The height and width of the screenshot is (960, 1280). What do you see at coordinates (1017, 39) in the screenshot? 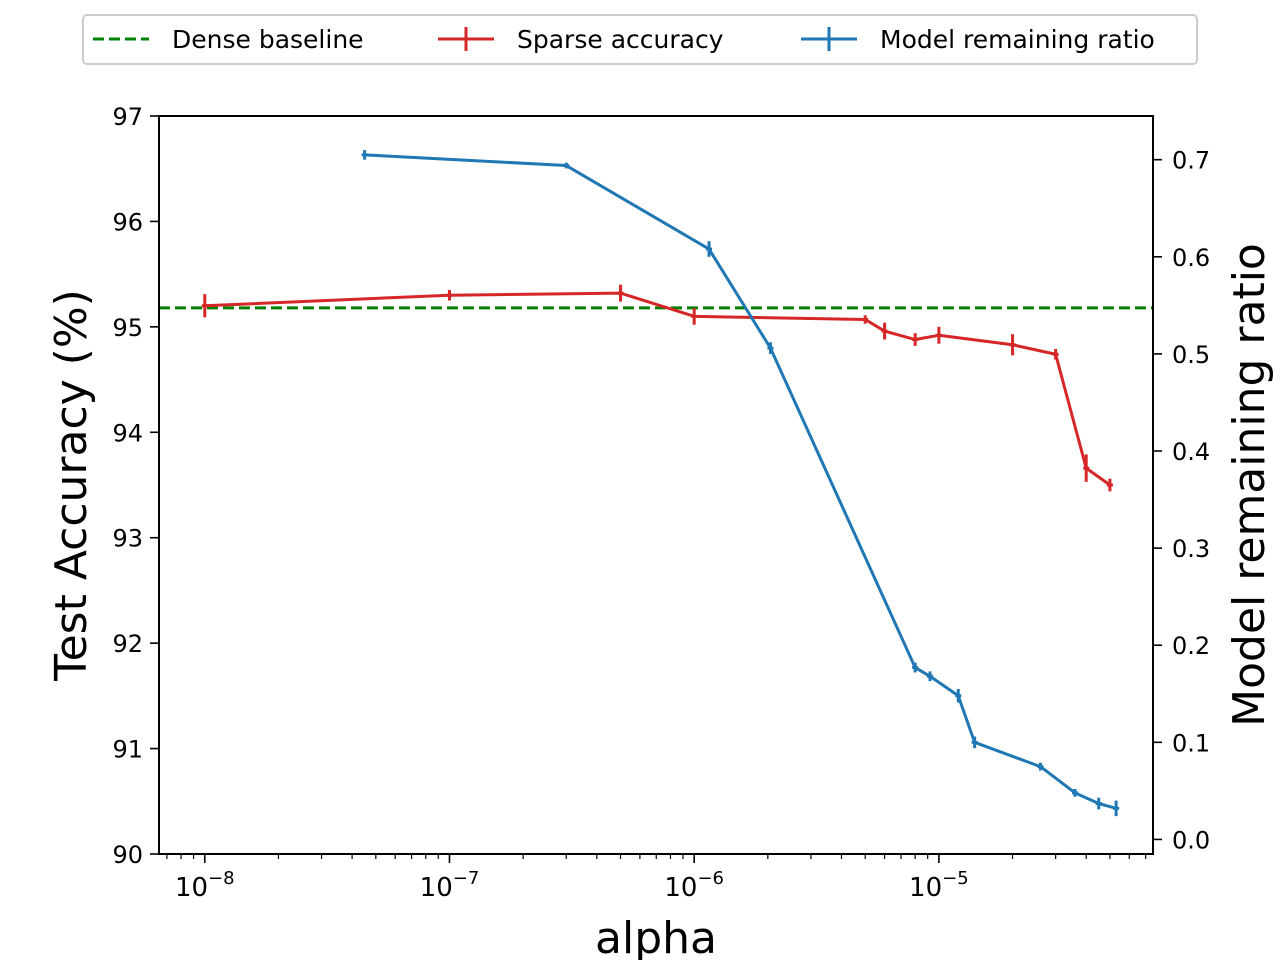
I see `legend-label: Model remaining ratio` at bounding box center [1017, 39].